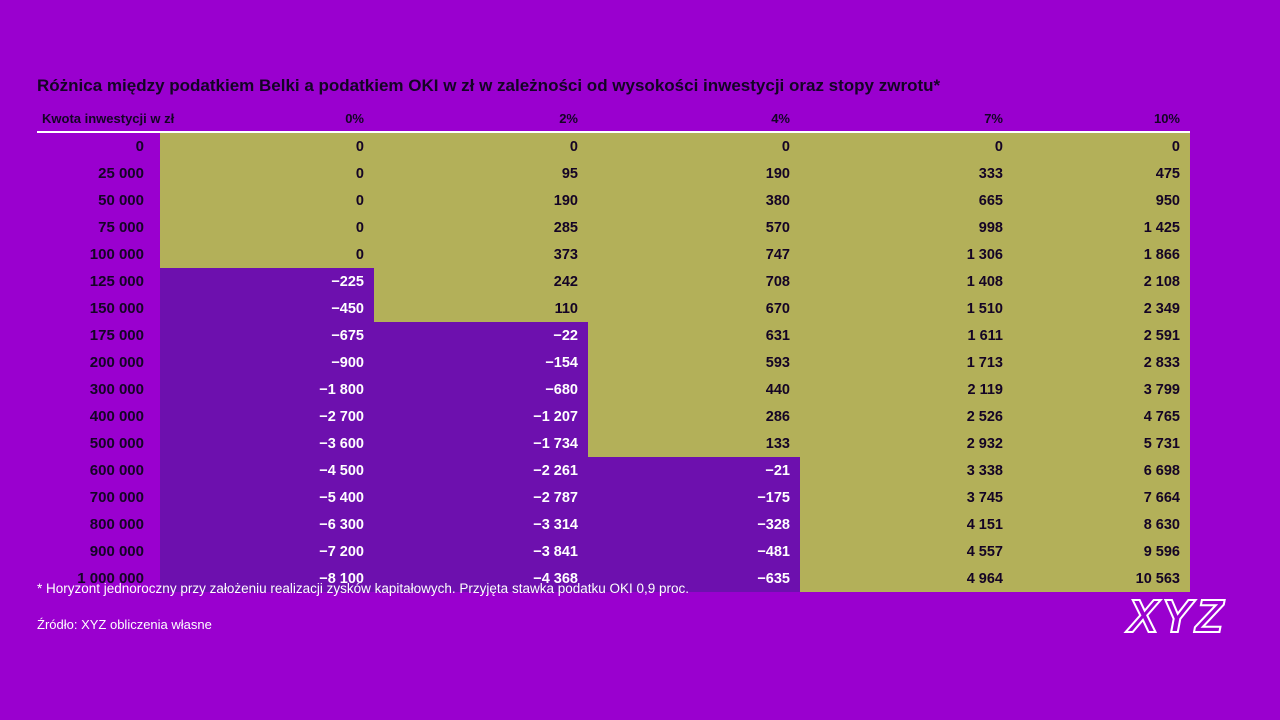 The width and height of the screenshot is (1280, 720). I want to click on value-cell: 2 526, so click(906, 416).